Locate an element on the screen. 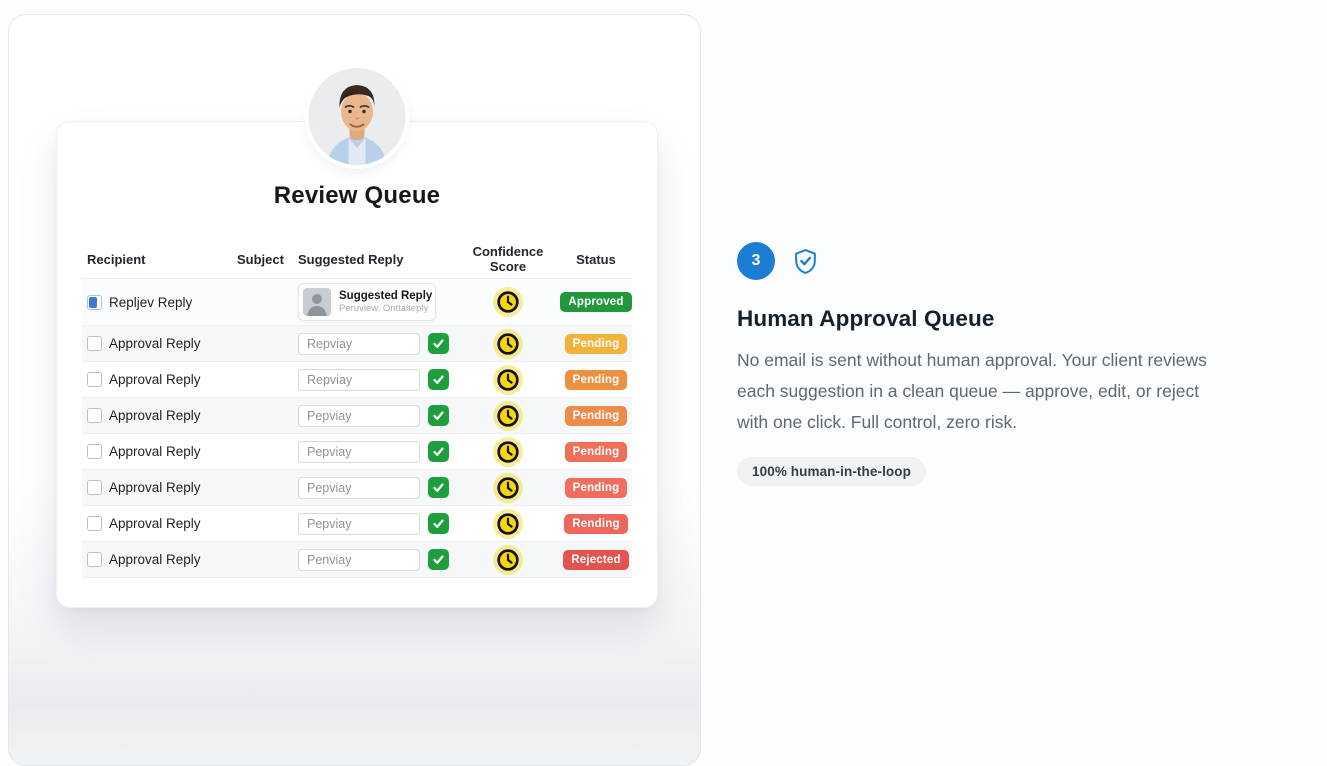 This screenshot has height=766, width=1327. row-checkbox-cell is located at coordinates (93, 302).